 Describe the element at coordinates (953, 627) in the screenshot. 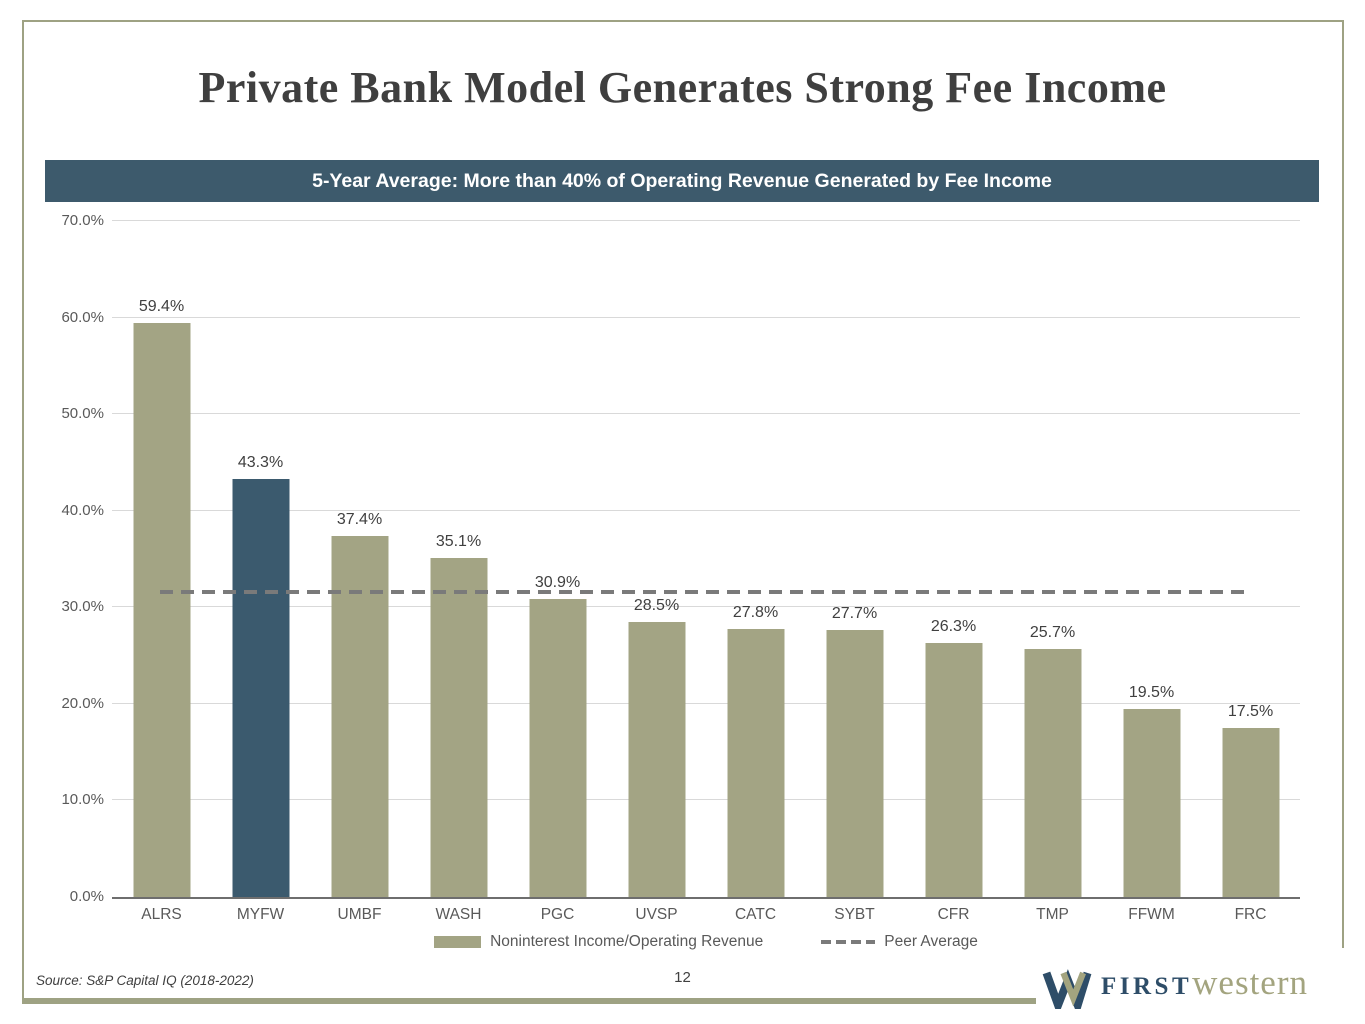

I see `value-label-cfr: 26.3%` at that location.